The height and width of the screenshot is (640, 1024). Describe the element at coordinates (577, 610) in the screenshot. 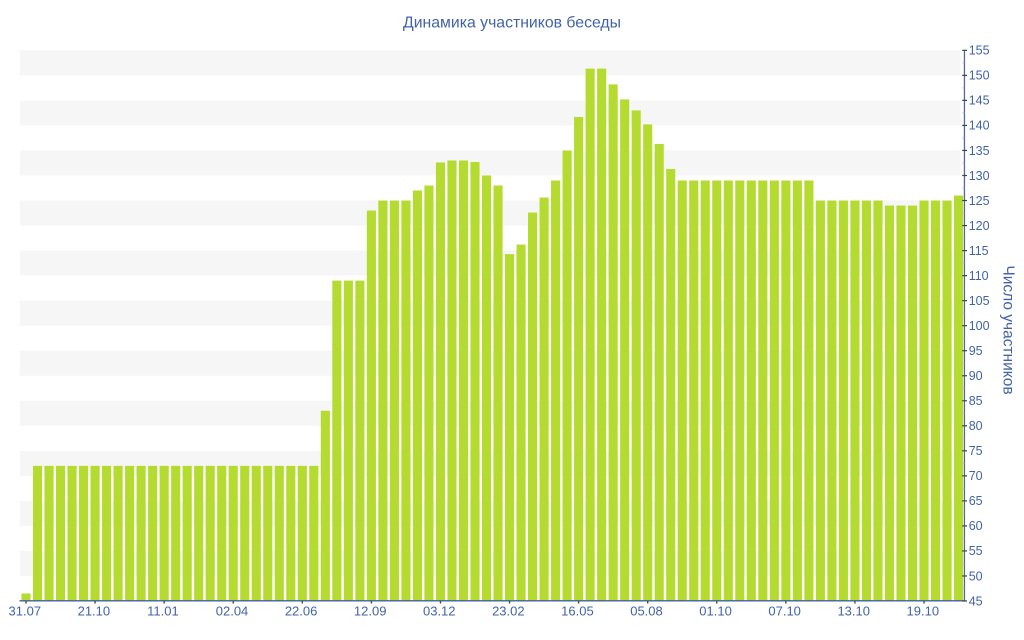

I see `svg-text: 16.05` at that location.